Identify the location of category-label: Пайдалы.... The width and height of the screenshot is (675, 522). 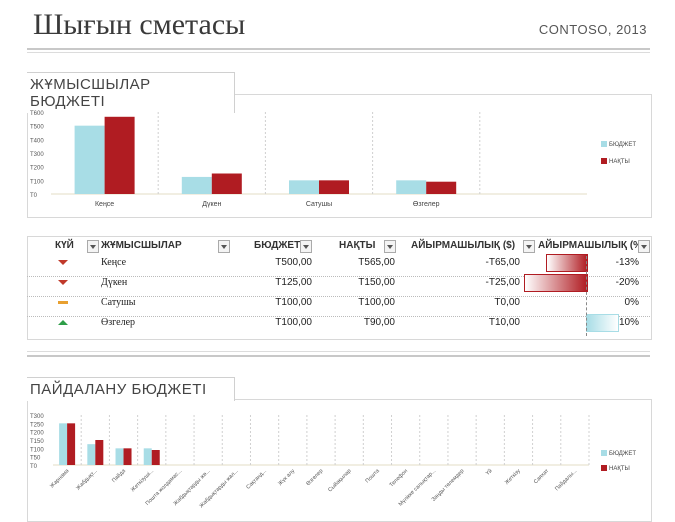
(565, 479).